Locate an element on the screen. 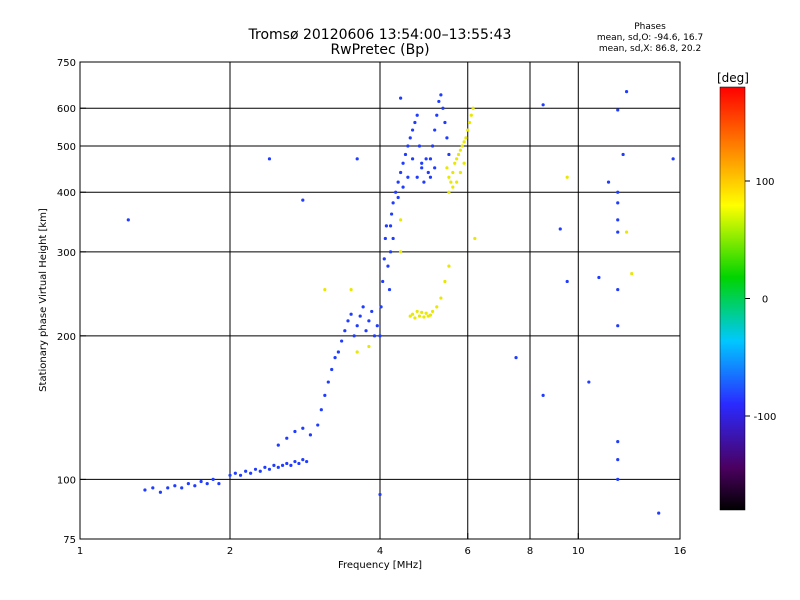  x-tick-label: 2 is located at coordinates (230, 551).